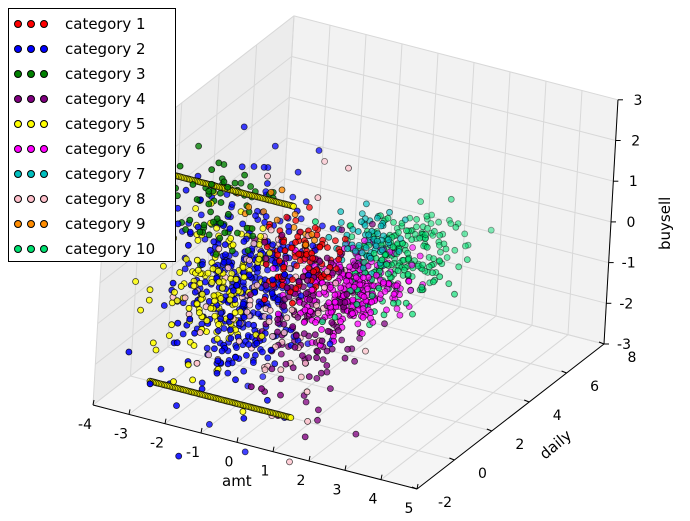 The image size is (690, 521). Describe the element at coordinates (31, 24) in the screenshot. I see `legend-marker-icon` at that location.